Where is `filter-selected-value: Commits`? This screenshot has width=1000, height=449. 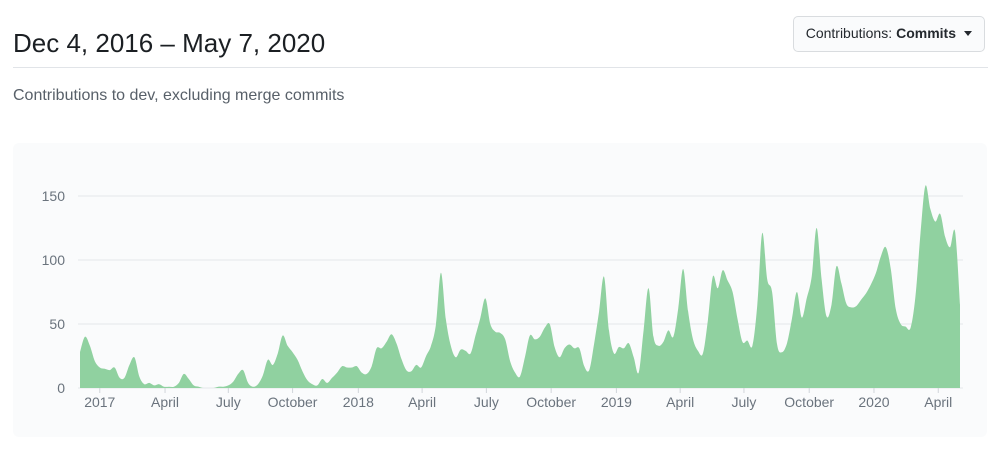 filter-selected-value: Commits is located at coordinates (926, 33).